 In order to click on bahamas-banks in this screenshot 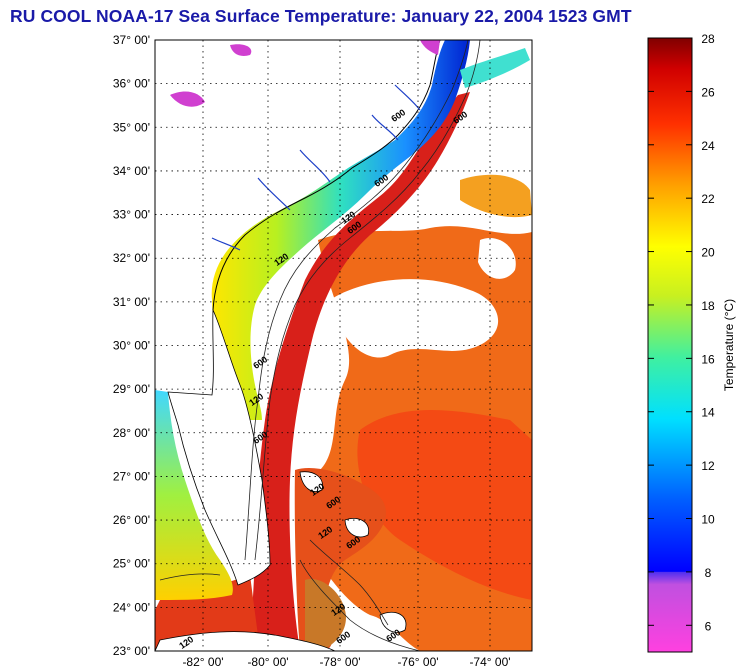, I will do `click(325, 615)`.